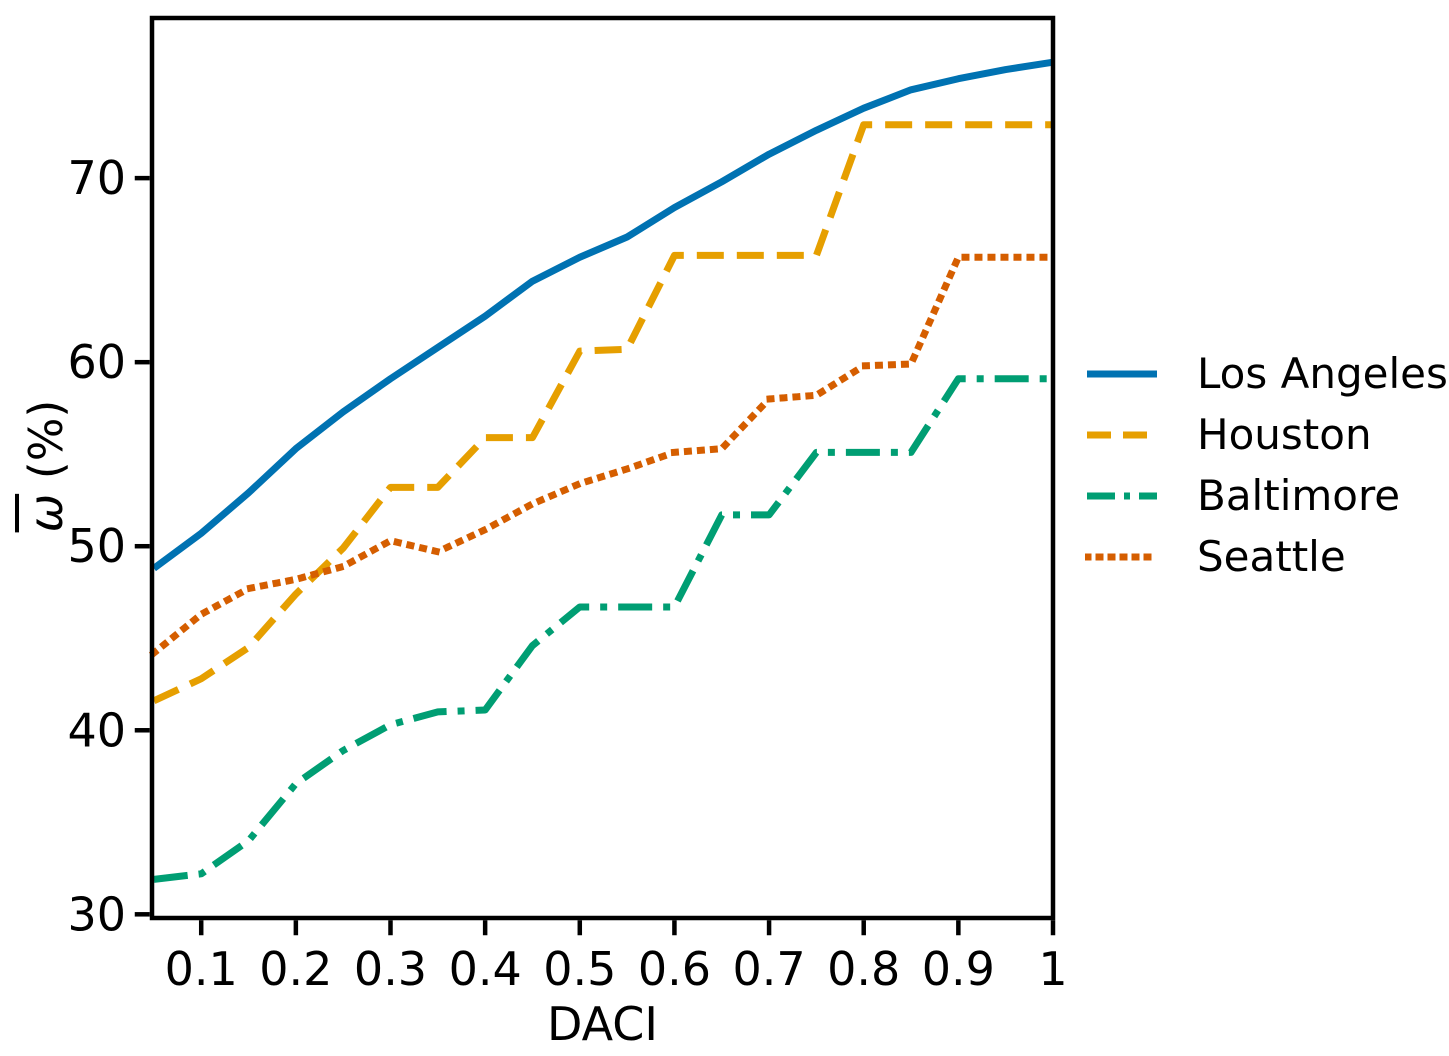  I want to click on legend: Los Angeles Houston Baltimore Seattle, so click(1266, 475).